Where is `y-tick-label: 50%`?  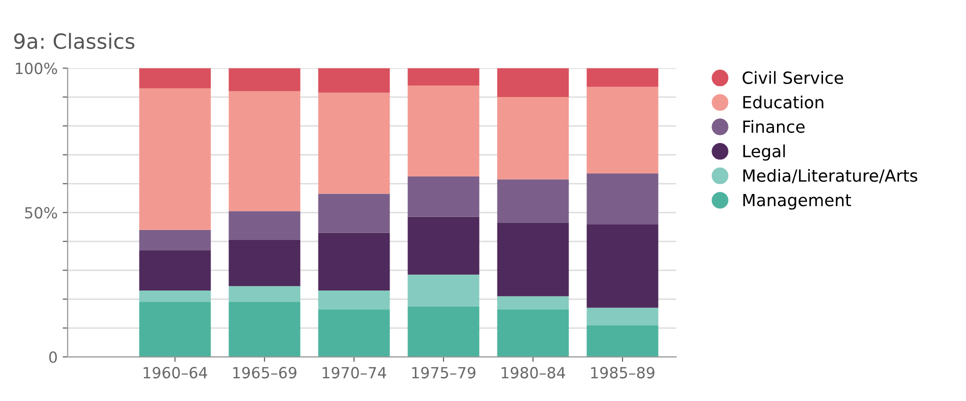
y-tick-label: 50% is located at coordinates (41, 212).